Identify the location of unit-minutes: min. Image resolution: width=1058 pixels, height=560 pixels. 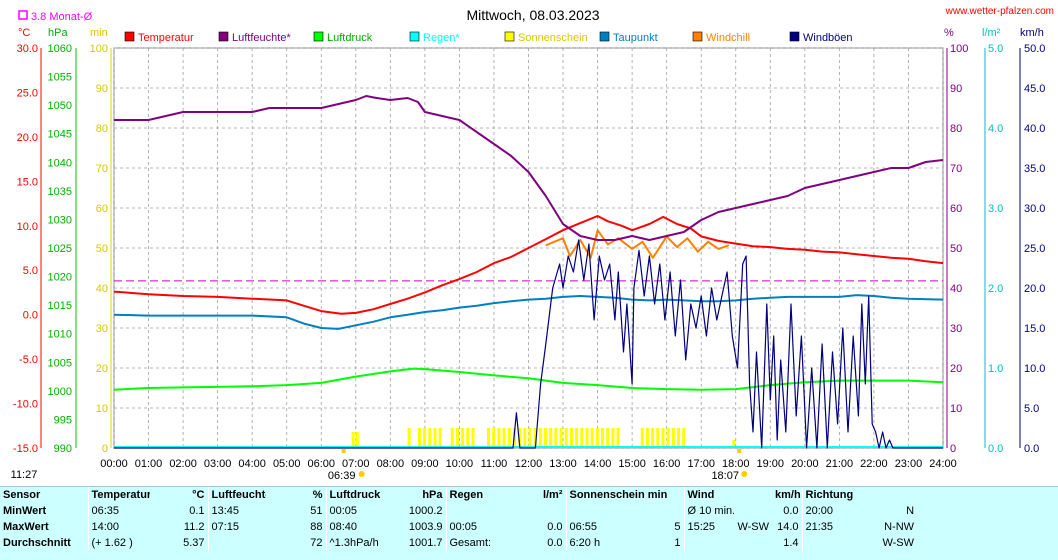
(99, 33).